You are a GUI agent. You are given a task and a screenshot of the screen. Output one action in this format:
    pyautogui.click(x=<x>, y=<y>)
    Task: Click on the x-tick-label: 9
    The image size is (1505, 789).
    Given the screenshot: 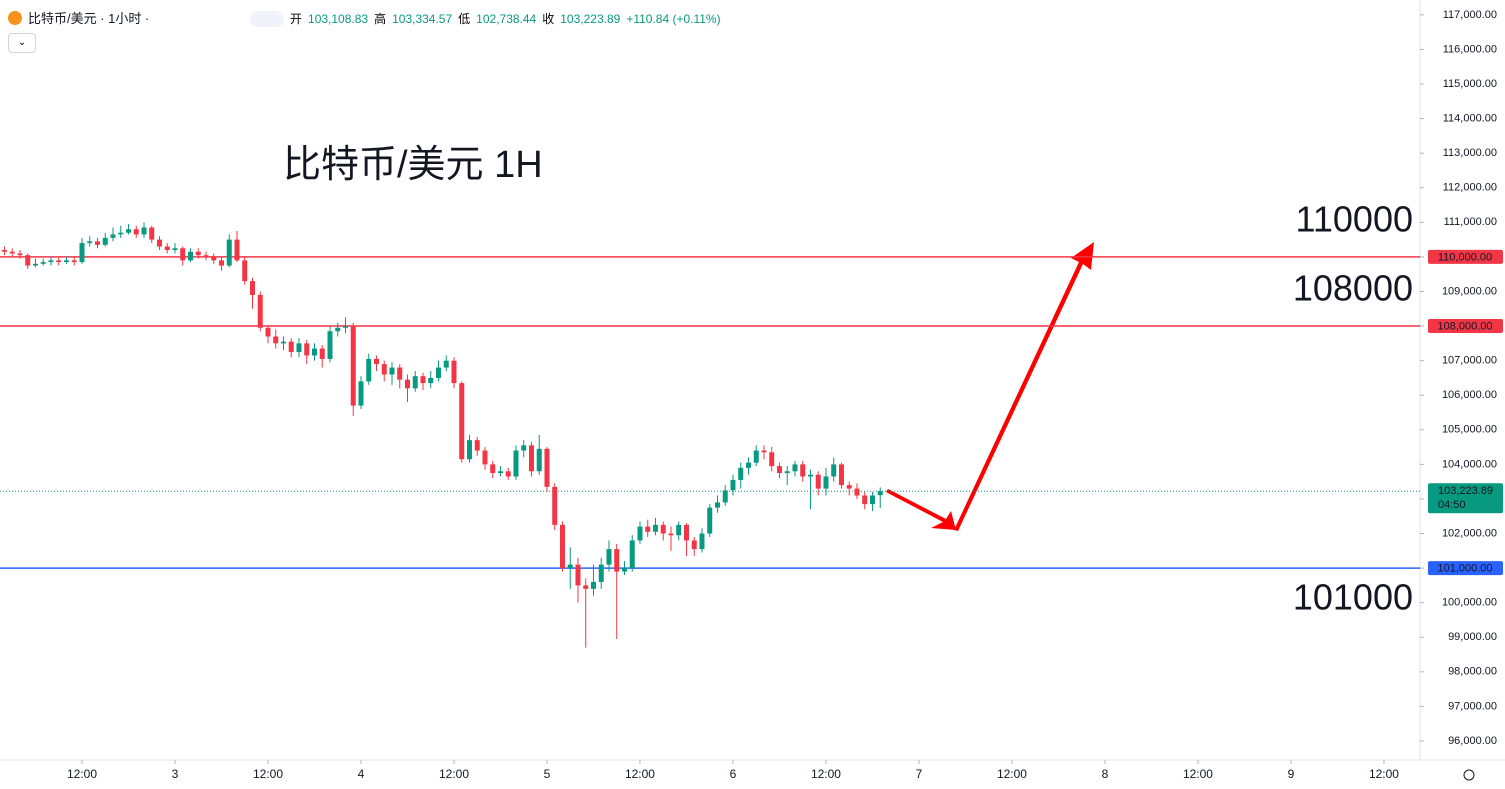 What is the action you would take?
    pyautogui.click(x=1291, y=774)
    